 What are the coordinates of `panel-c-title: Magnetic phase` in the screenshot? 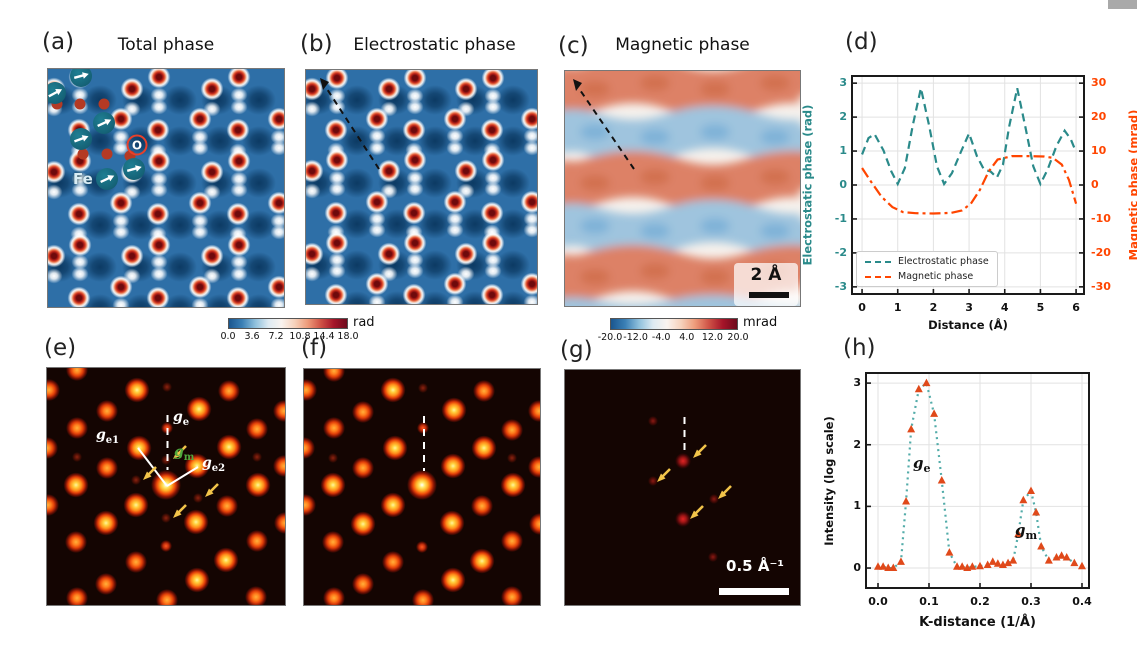 It's located at (682, 45).